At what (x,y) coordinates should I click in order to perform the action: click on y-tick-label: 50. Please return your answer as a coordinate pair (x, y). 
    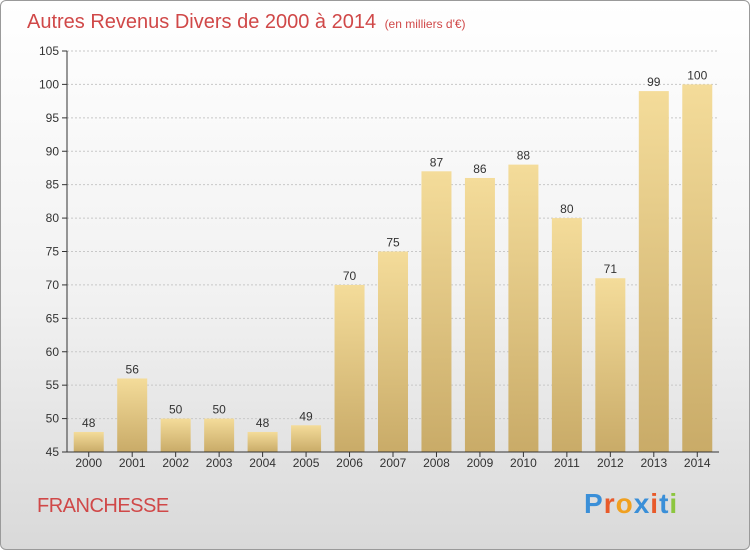
    Looking at the image, I should click on (53, 419).